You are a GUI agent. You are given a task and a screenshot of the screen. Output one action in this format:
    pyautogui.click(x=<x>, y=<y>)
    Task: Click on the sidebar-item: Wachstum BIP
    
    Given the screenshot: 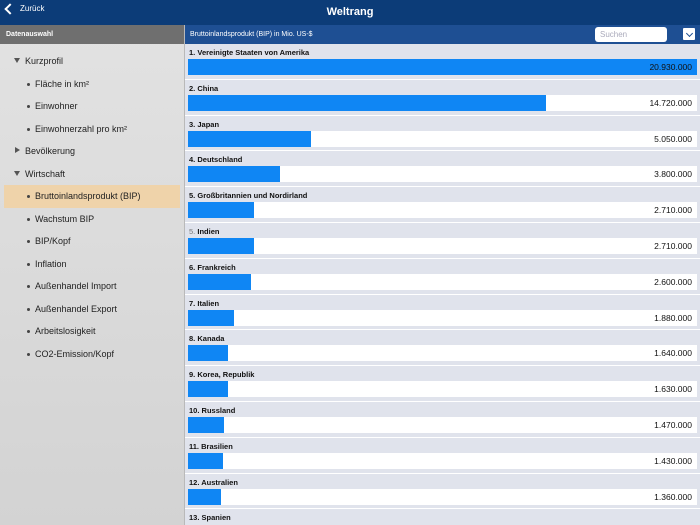 What is the action you would take?
    pyautogui.click(x=92, y=219)
    